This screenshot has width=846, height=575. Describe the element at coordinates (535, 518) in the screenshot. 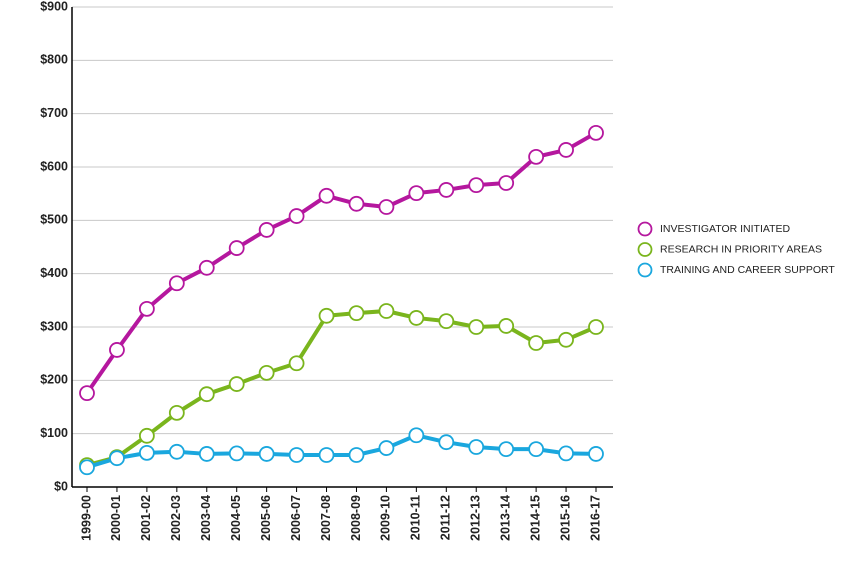

I see `x-tick-label: 2014-15` at that location.